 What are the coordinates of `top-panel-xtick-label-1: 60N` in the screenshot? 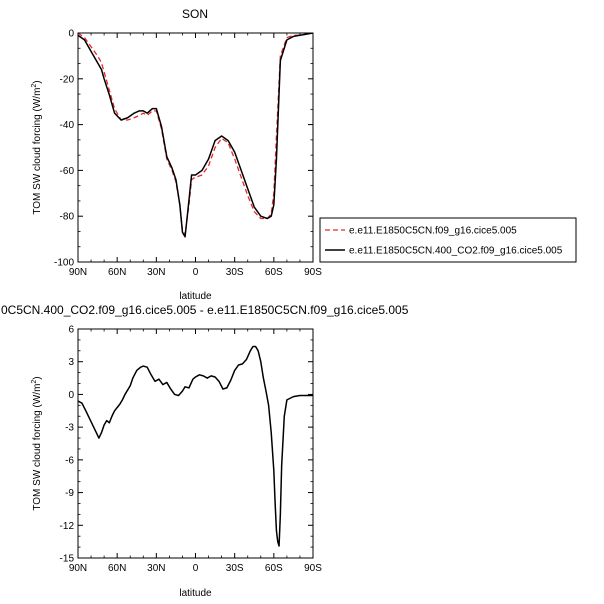 It's located at (117, 272).